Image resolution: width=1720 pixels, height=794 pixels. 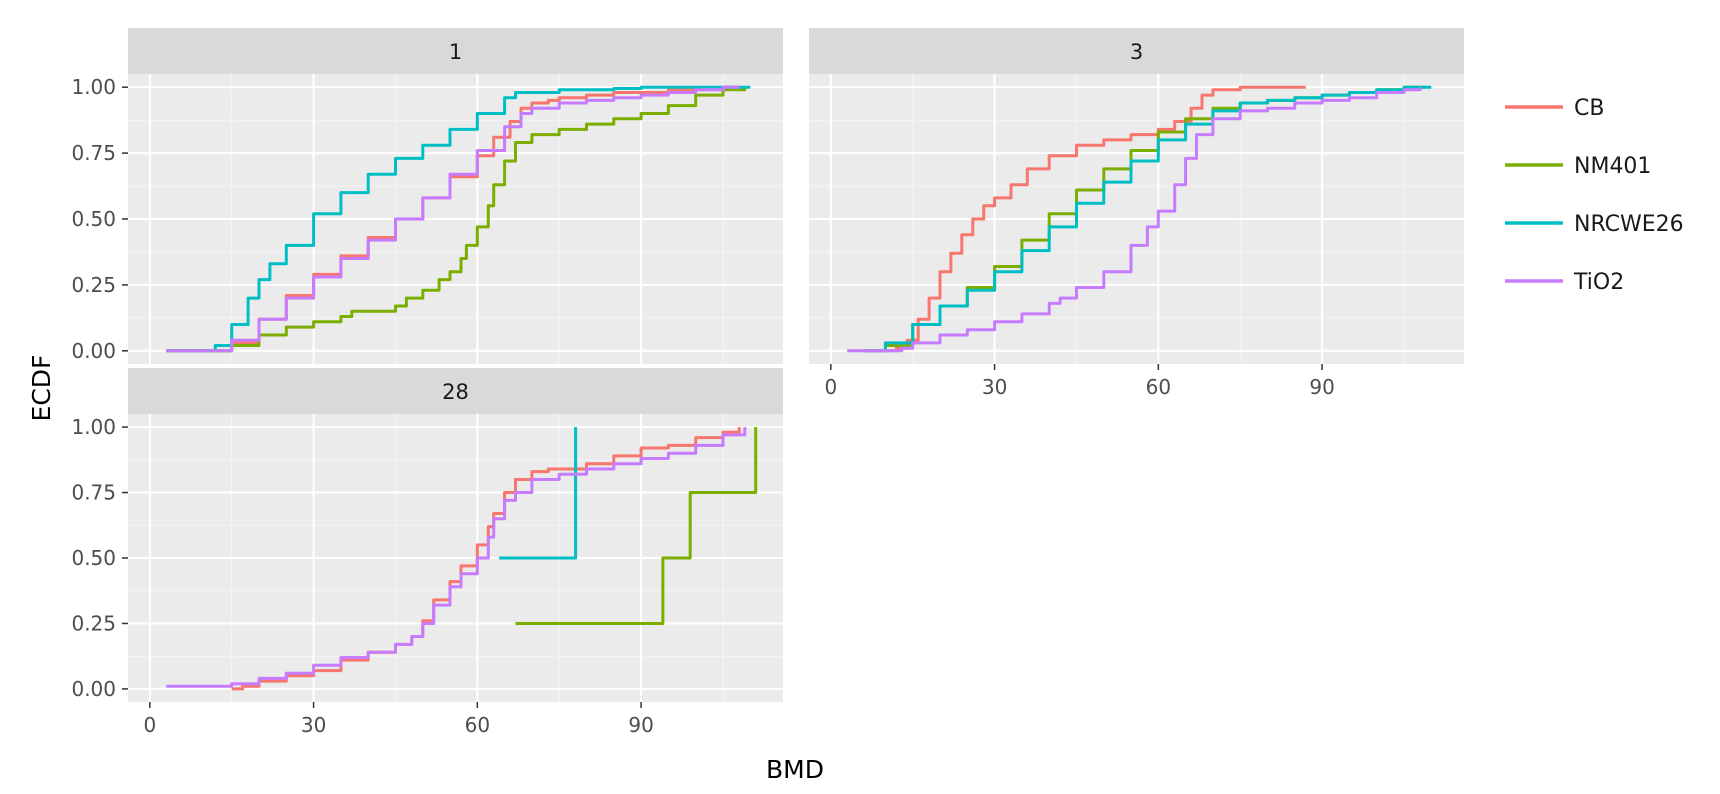 What do you see at coordinates (41, 388) in the screenshot?
I see `y-axis-title: ECDF` at bounding box center [41, 388].